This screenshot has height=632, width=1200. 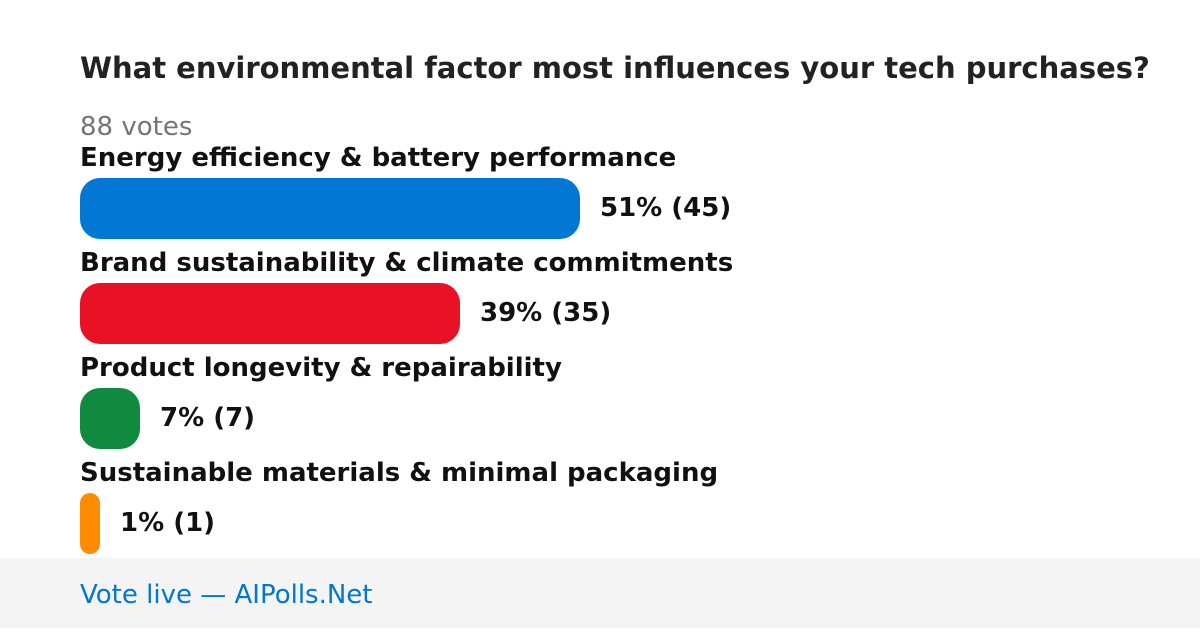 I want to click on result-value: 7% (7), so click(x=208, y=418).